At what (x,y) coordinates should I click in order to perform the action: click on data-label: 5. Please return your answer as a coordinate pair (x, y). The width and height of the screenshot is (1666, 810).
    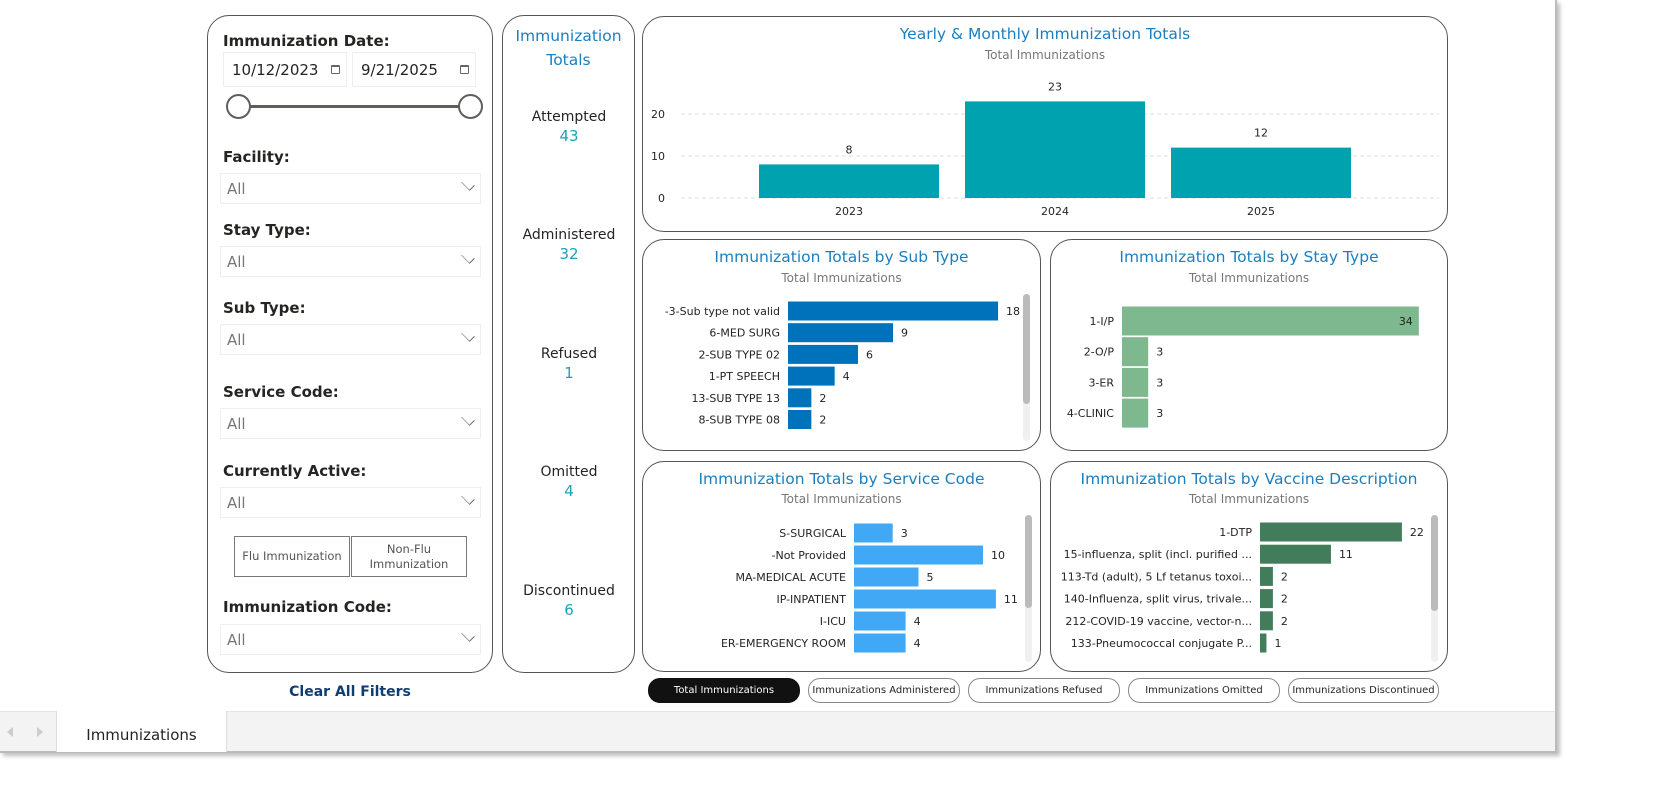
    Looking at the image, I should click on (930, 577).